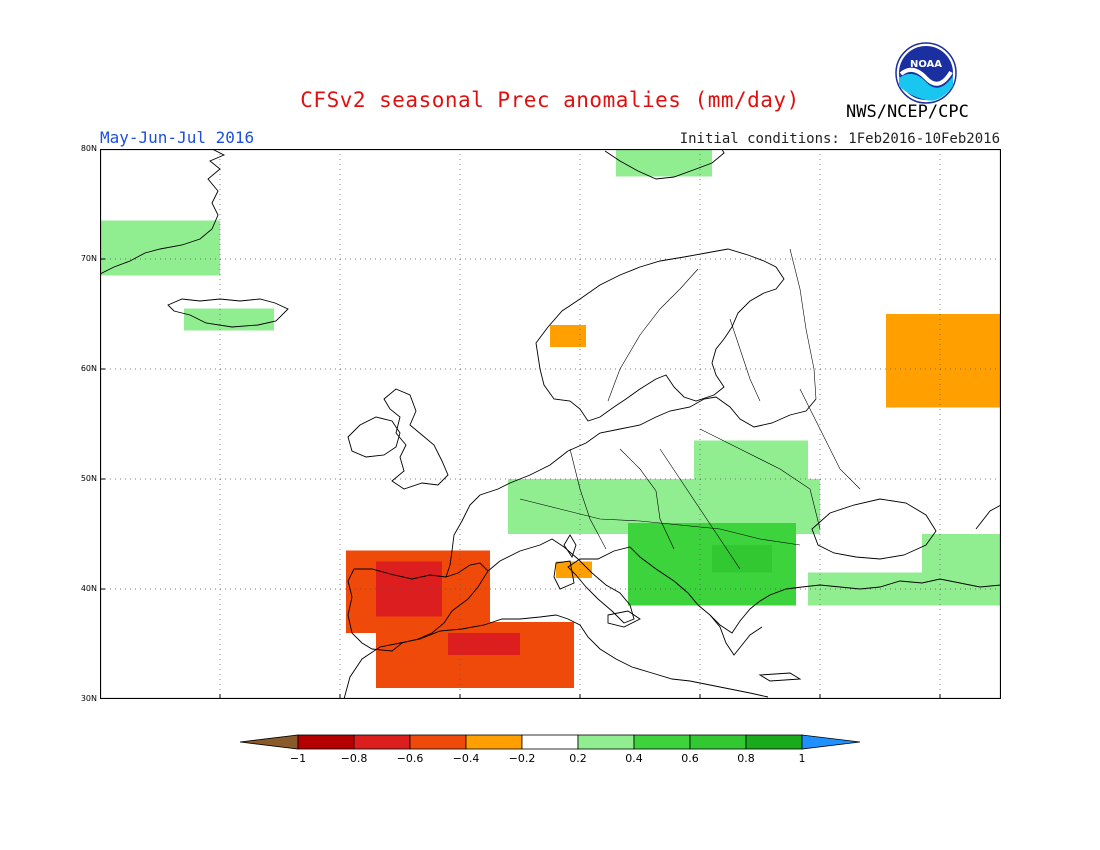  Describe the element at coordinates (522, 758) in the screenshot. I see `colorbar-label: −0.2` at that location.